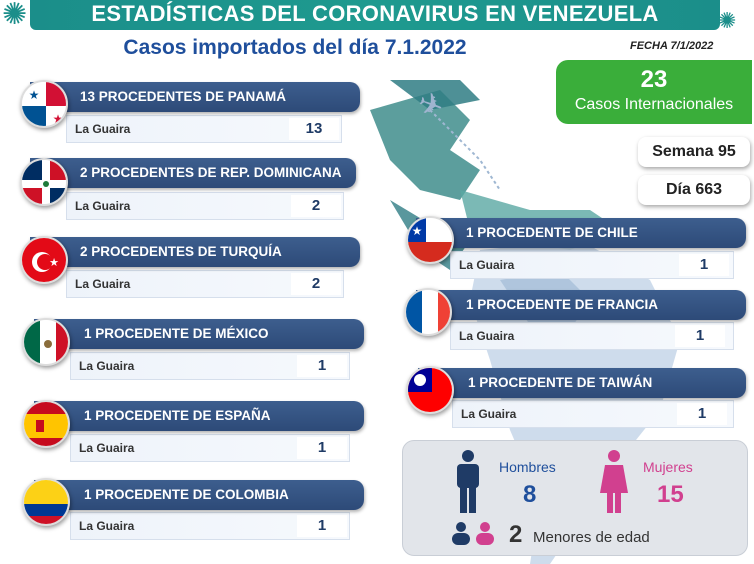 The image size is (754, 564). What do you see at coordinates (581, 305) in the screenshot?
I see `card-title: 1 PROCEDENTE DE FRANCIA` at bounding box center [581, 305].